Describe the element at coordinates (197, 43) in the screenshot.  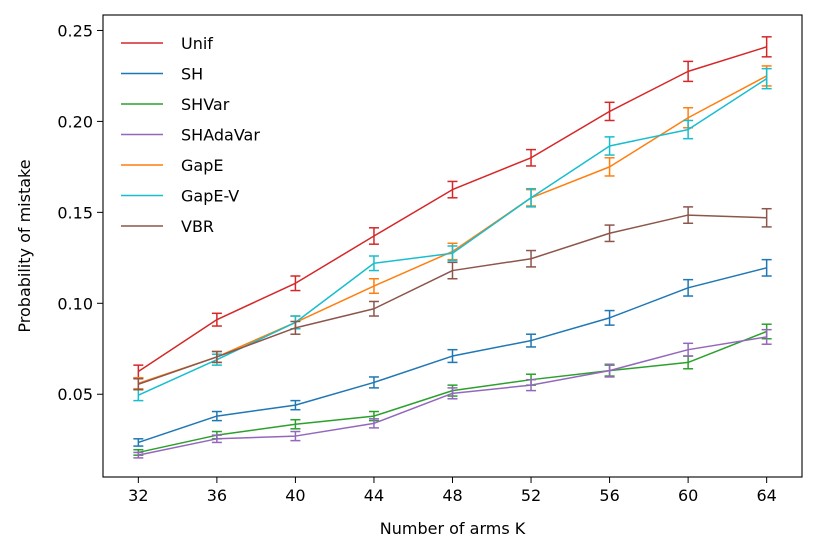
I see `legend-label: Unif` at that location.